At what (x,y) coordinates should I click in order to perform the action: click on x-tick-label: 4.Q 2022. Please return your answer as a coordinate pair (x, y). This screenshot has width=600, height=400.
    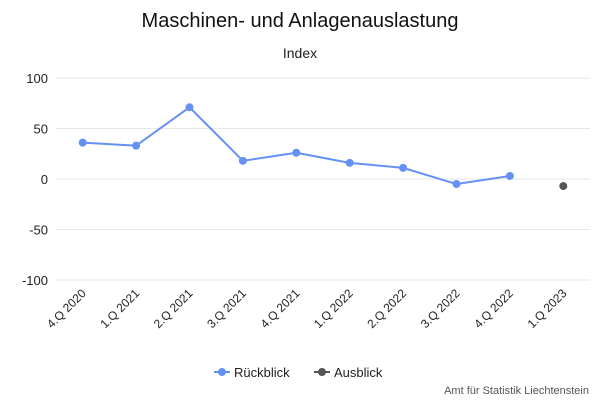
    Looking at the image, I should click on (493, 308).